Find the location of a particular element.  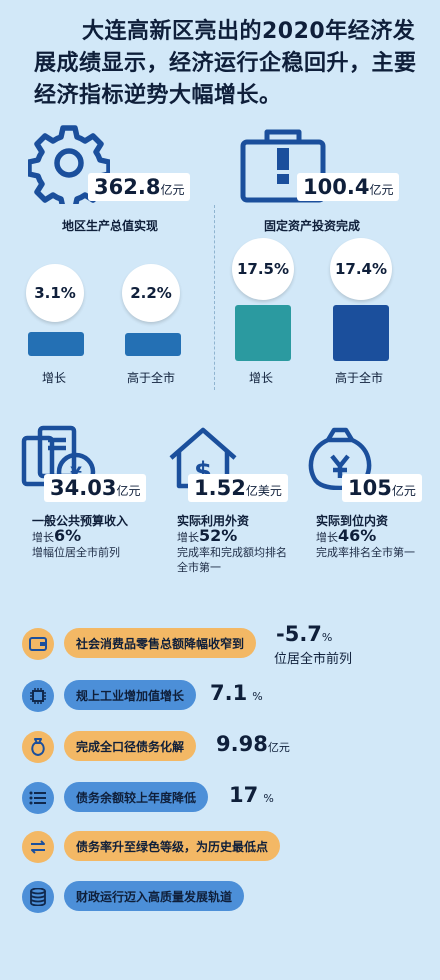

divider is located at coordinates (214, 297).